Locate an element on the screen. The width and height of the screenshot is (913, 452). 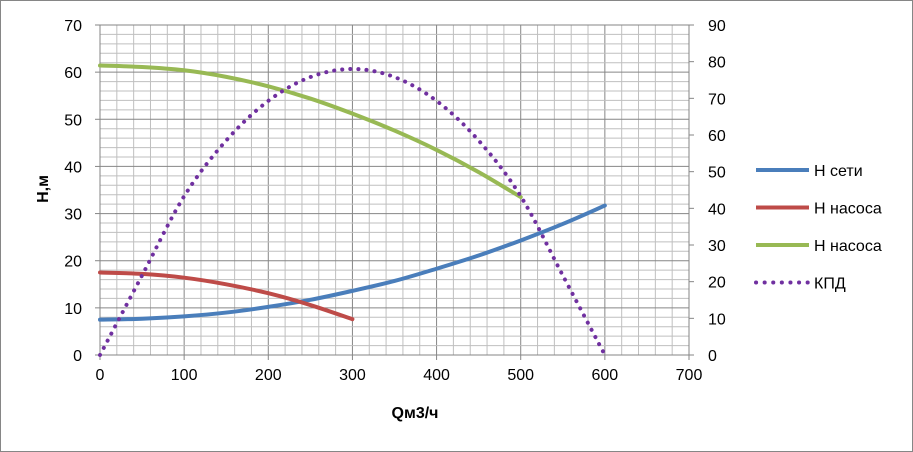
legend: Н сети Н насоса Н насоса КПД is located at coordinates (818, 228).